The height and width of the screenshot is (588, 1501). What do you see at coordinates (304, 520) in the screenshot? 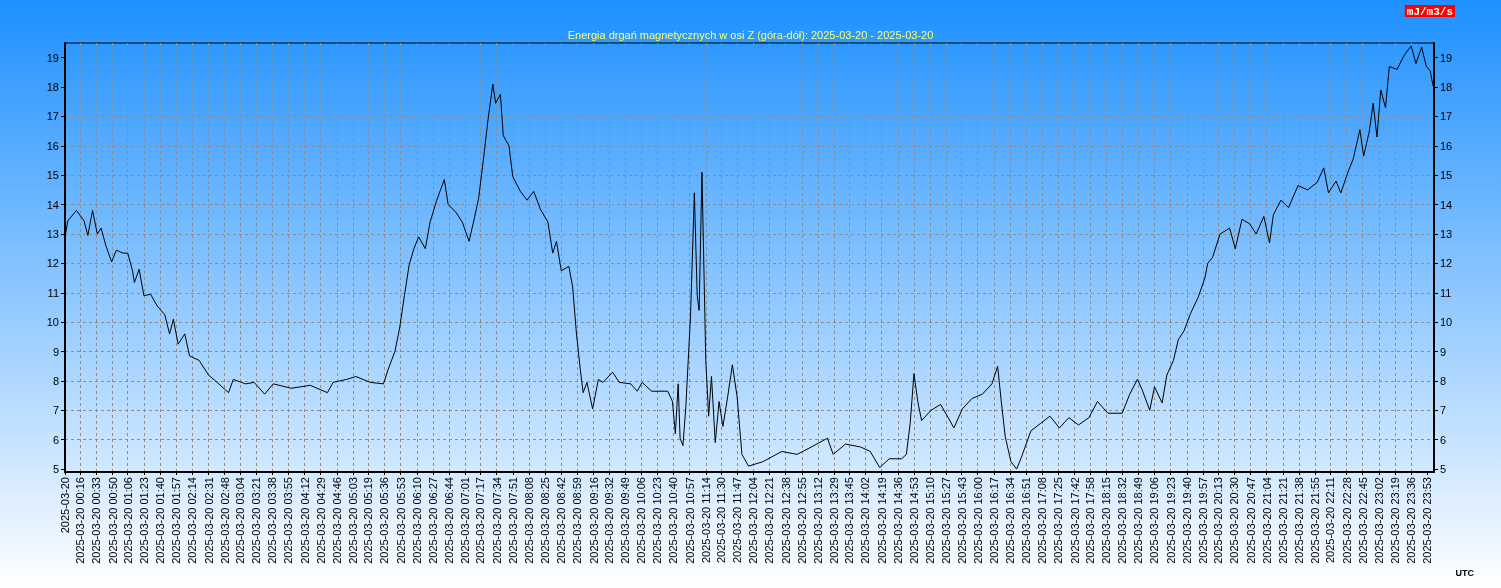
I see `x-tick-label: 2025-03-20 04:12` at bounding box center [304, 520].